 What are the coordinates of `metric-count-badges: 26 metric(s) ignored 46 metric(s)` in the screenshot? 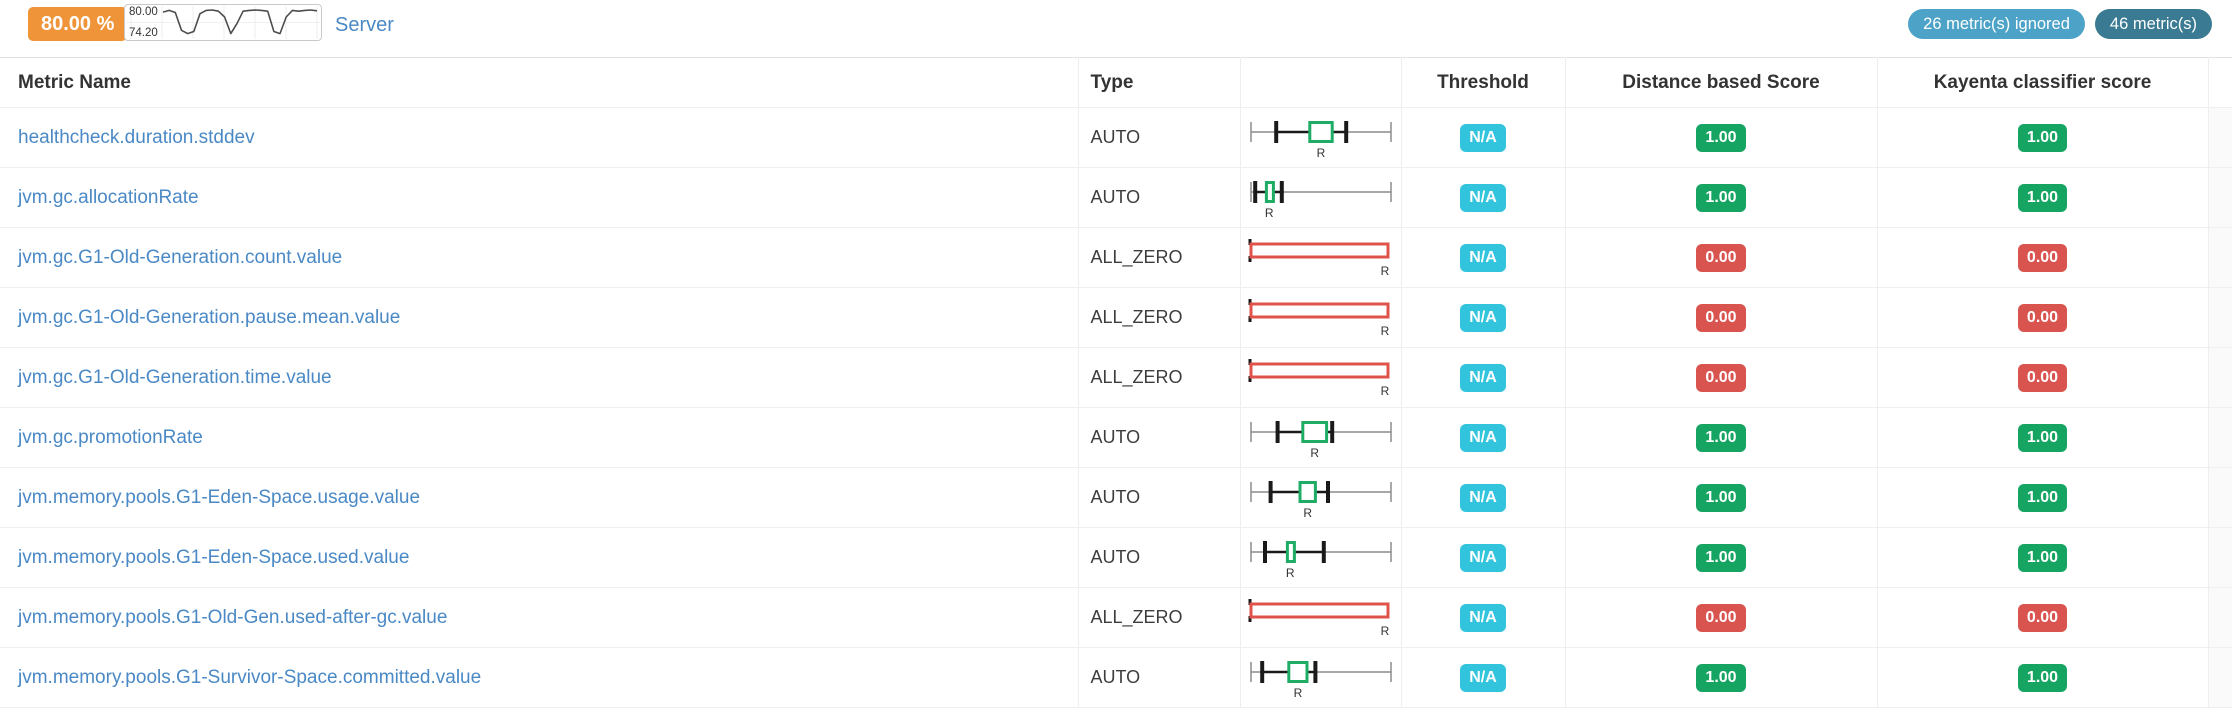 It's located at (2060, 24).